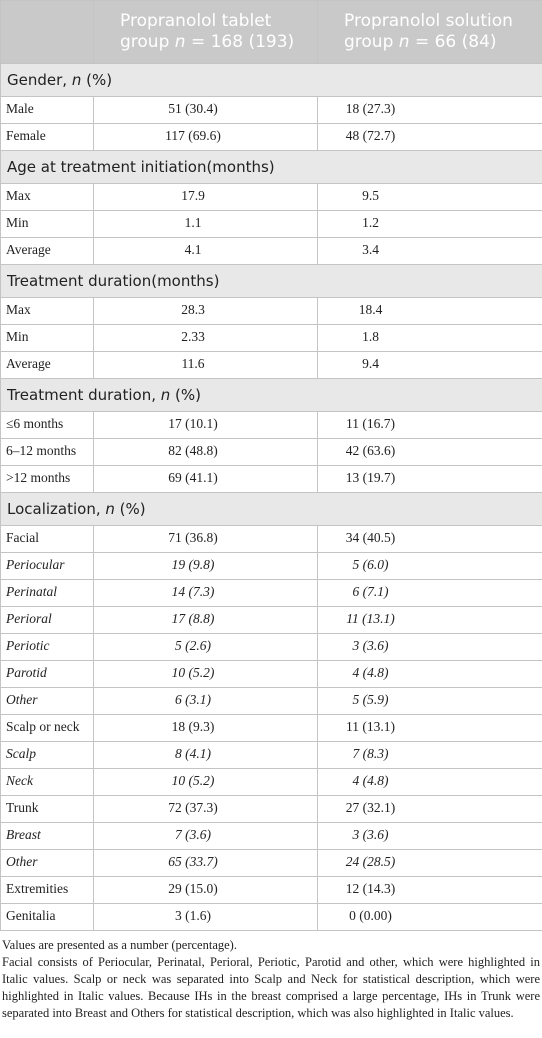 Image resolution: width=542 pixels, height=1038 pixels. What do you see at coordinates (47, 890) in the screenshot?
I see `row-label: Extremities` at bounding box center [47, 890].